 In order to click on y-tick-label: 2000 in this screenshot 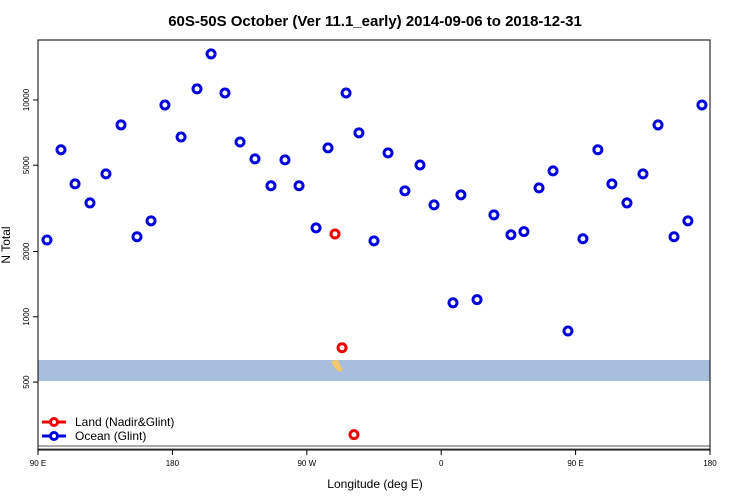, I will do `click(26, 251)`.